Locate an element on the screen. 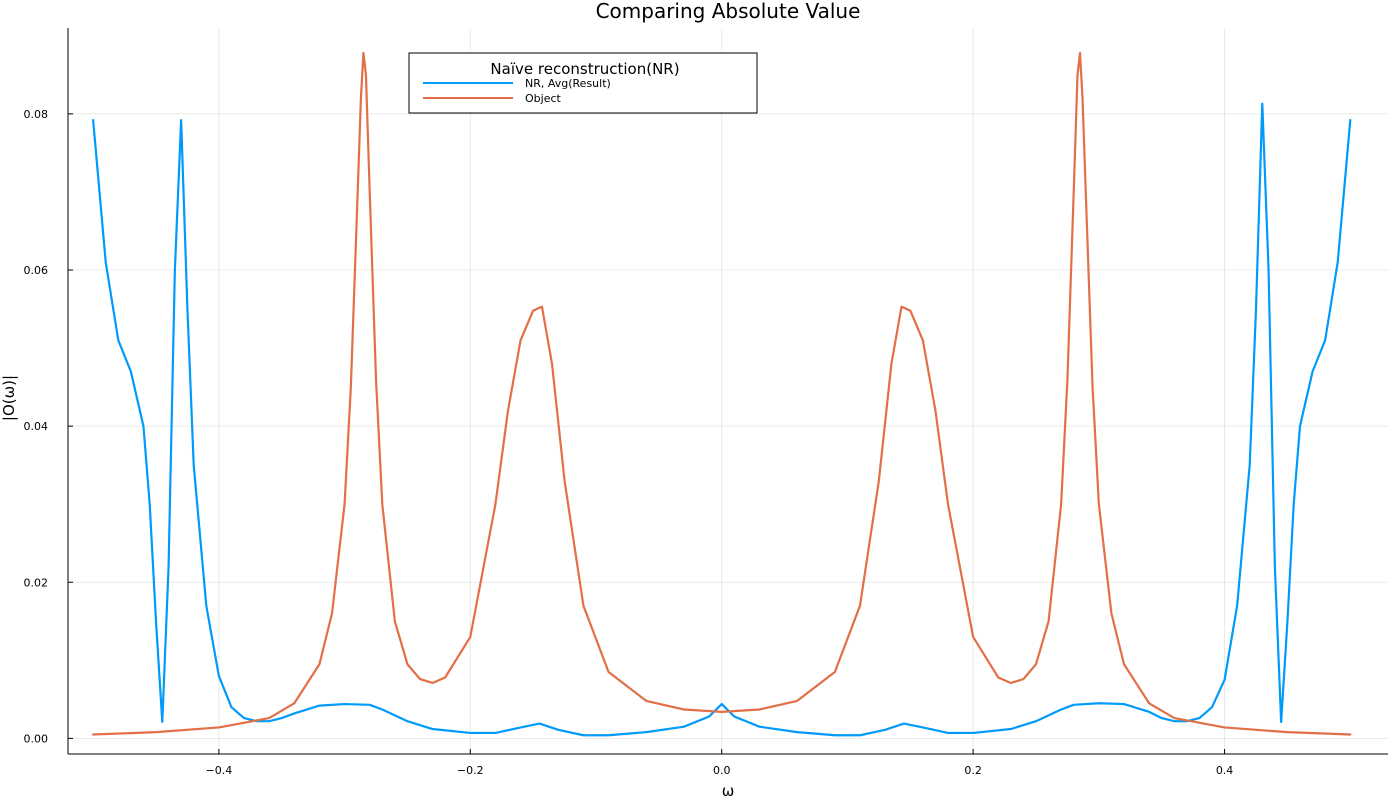 The height and width of the screenshot is (800, 1400). x-tick-label: −0.4 is located at coordinates (218, 770).